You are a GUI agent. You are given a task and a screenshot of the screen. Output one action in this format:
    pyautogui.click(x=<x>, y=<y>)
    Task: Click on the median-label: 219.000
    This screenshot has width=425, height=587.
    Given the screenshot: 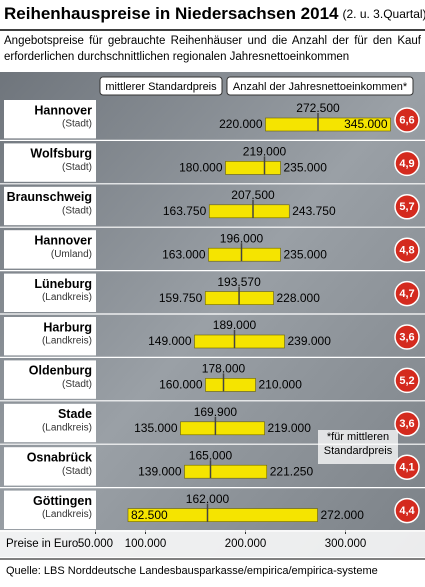 What is the action you would take?
    pyautogui.click(x=265, y=152)
    